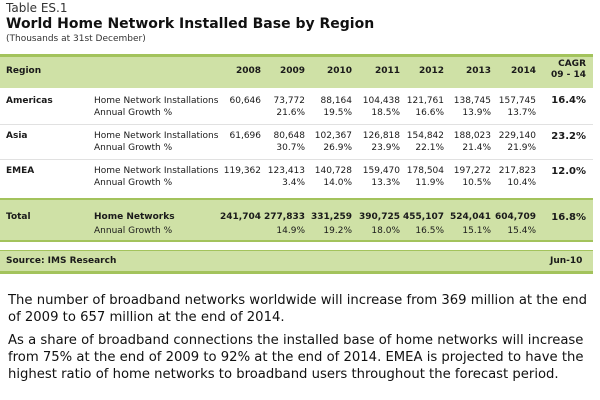 This screenshot has width=600, height=400. What do you see at coordinates (572, 64) in the screenshot?
I see `header-cagr: CAGR` at bounding box center [572, 64].